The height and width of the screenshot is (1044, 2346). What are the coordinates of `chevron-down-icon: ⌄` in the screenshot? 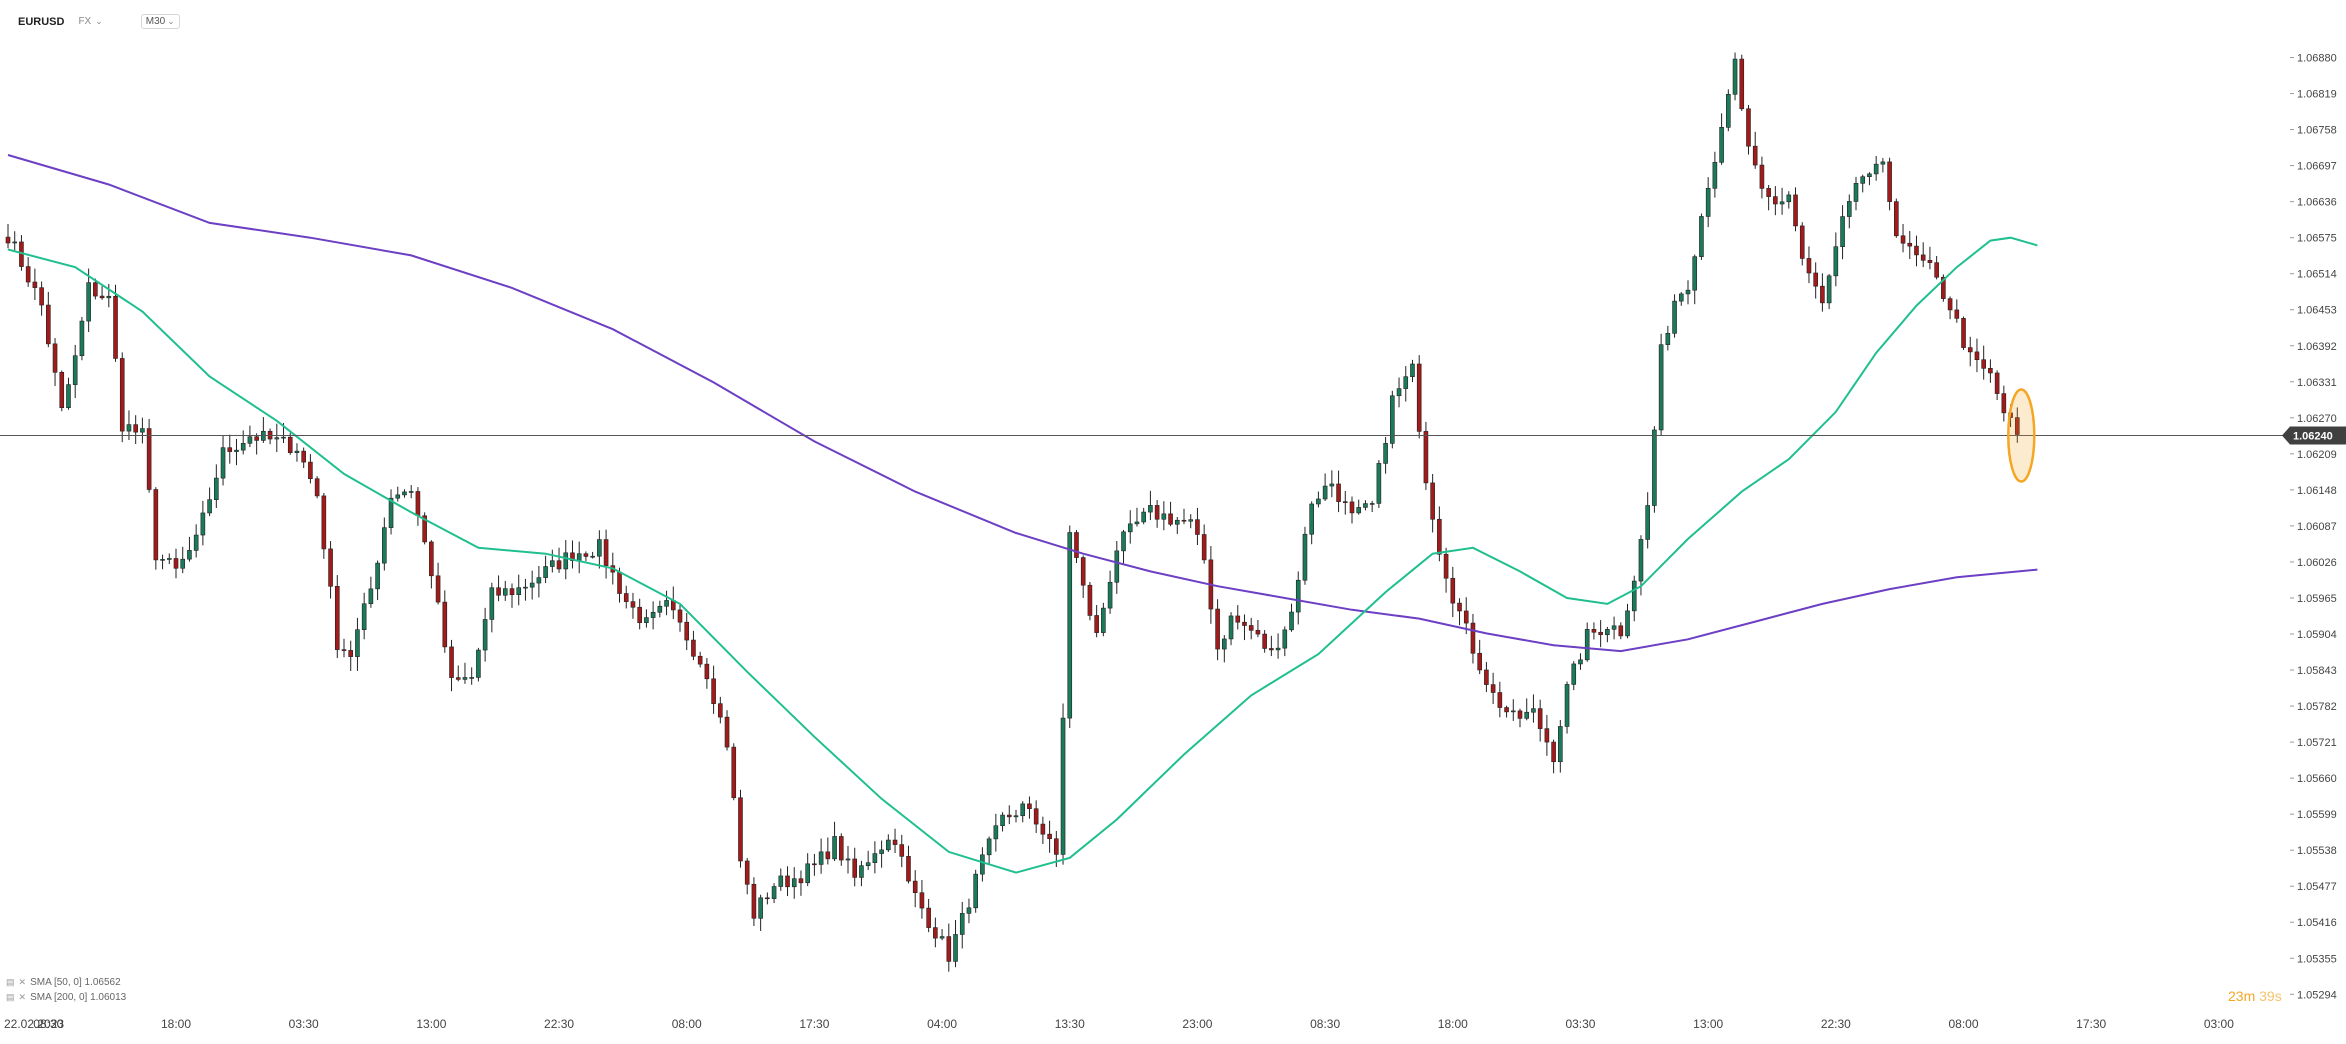 It's located at (171, 21).